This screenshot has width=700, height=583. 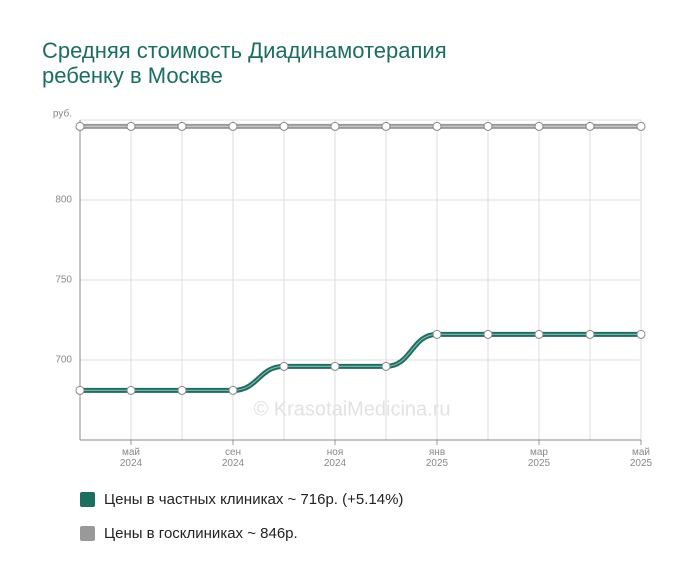 I want to click on series-line-highlight, so click(x=360, y=362).